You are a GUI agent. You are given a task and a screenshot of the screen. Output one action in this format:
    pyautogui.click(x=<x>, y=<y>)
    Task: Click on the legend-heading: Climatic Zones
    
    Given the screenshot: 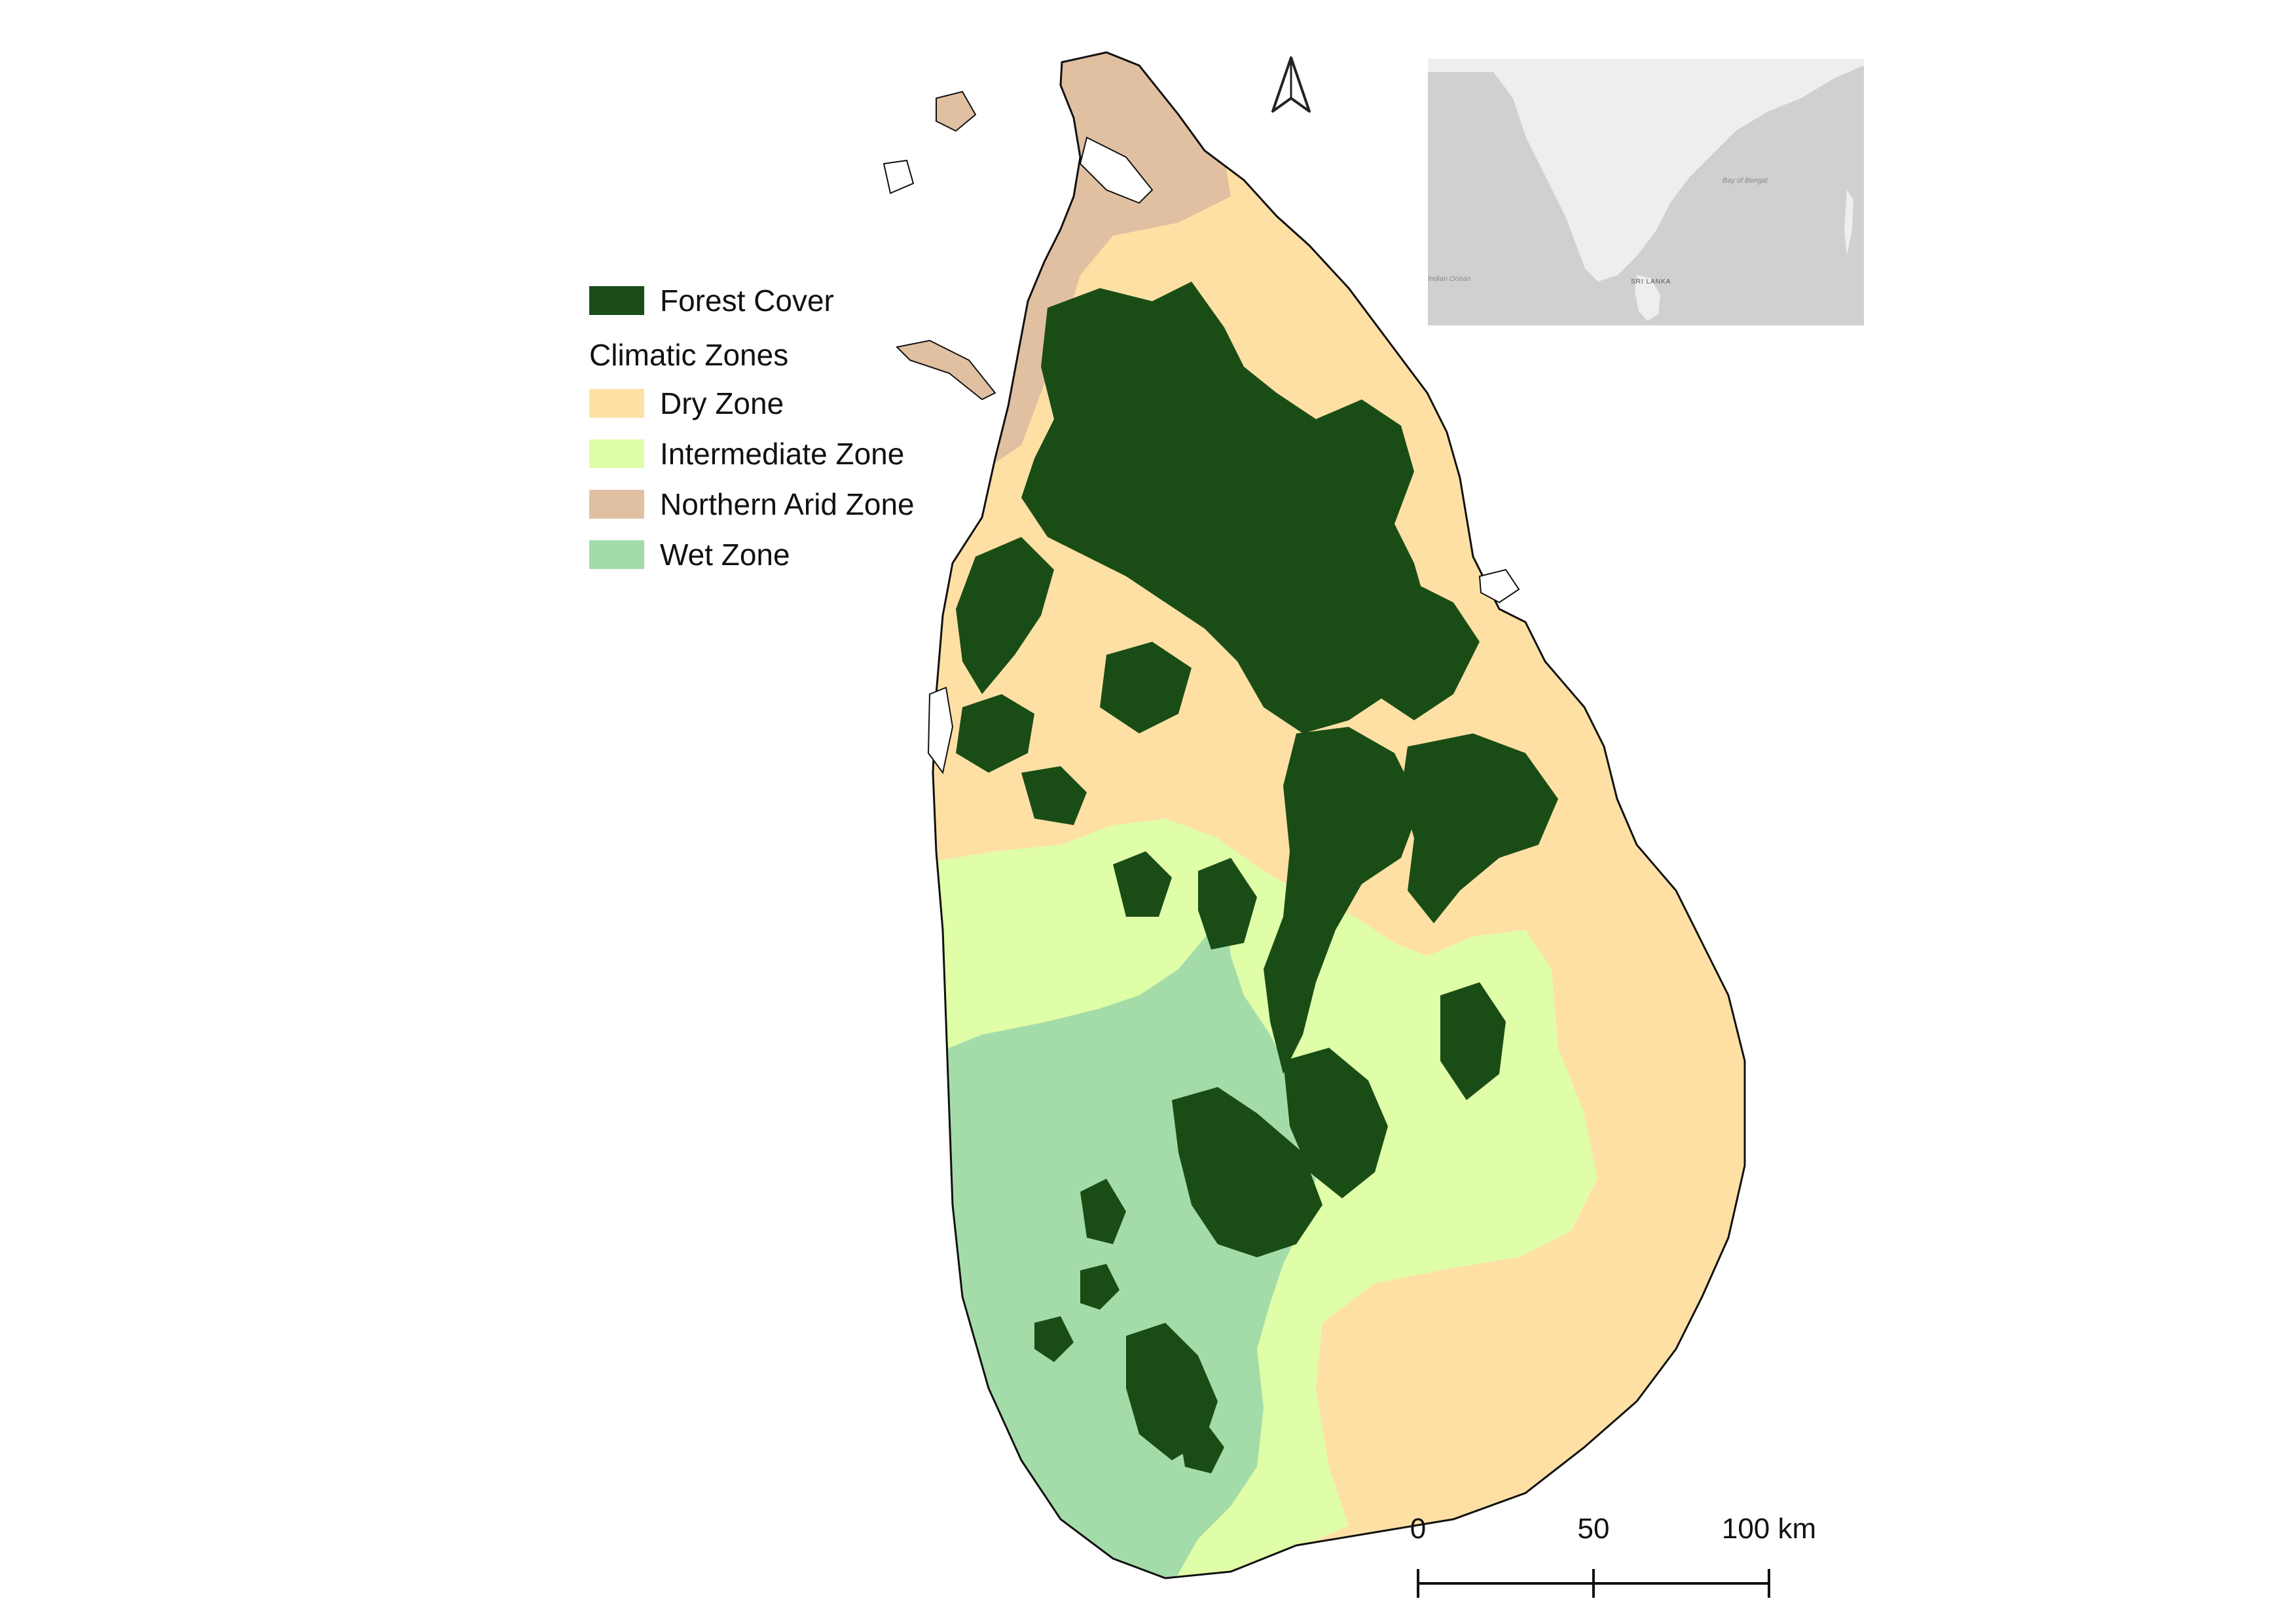 What is the action you would take?
    pyautogui.click(x=689, y=355)
    